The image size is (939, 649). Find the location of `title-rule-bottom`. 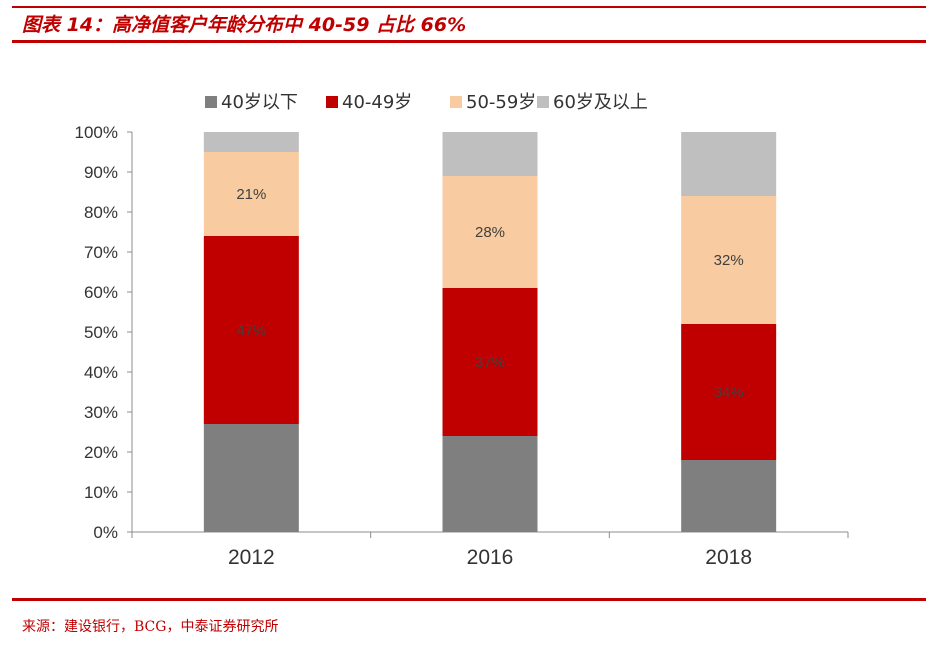

title-rule-bottom is located at coordinates (469, 41).